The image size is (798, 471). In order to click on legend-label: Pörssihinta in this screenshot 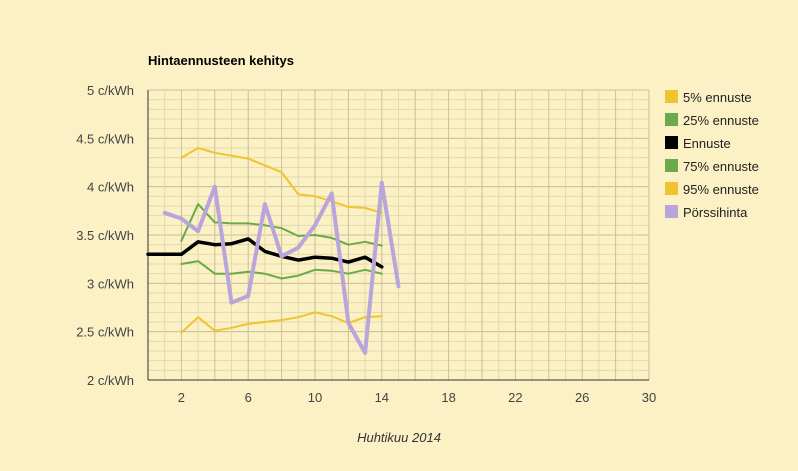, I will do `click(715, 212)`.